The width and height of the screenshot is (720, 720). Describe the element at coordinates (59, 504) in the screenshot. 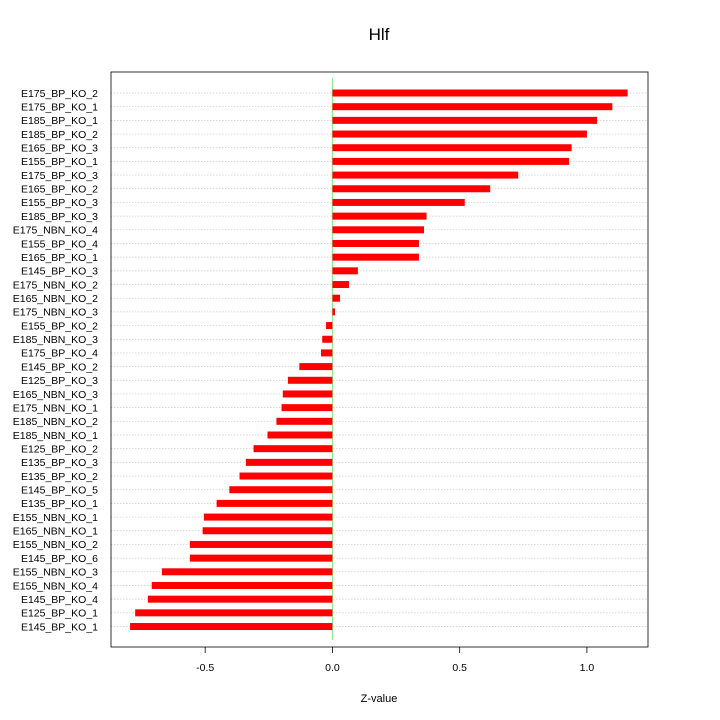

I see `category-label: E135_BP_KO_1` at that location.